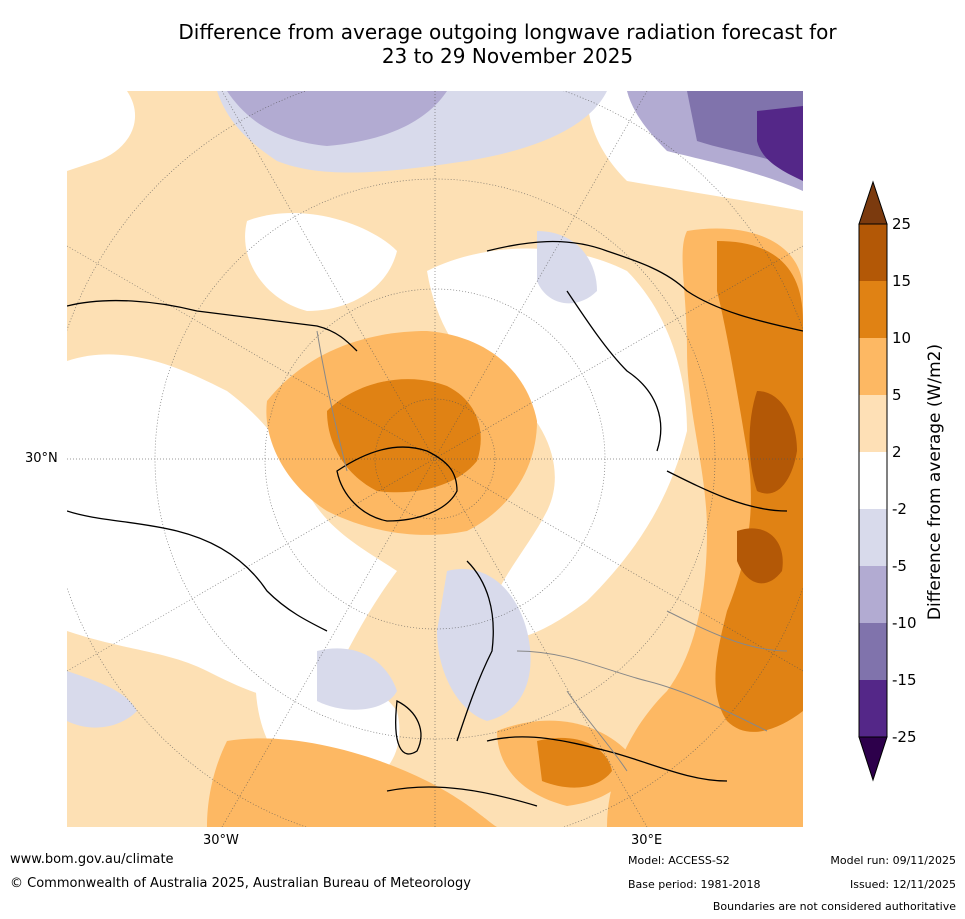  What do you see at coordinates (897, 452) in the screenshot?
I see `colorbar-tick-2: 2` at bounding box center [897, 452].